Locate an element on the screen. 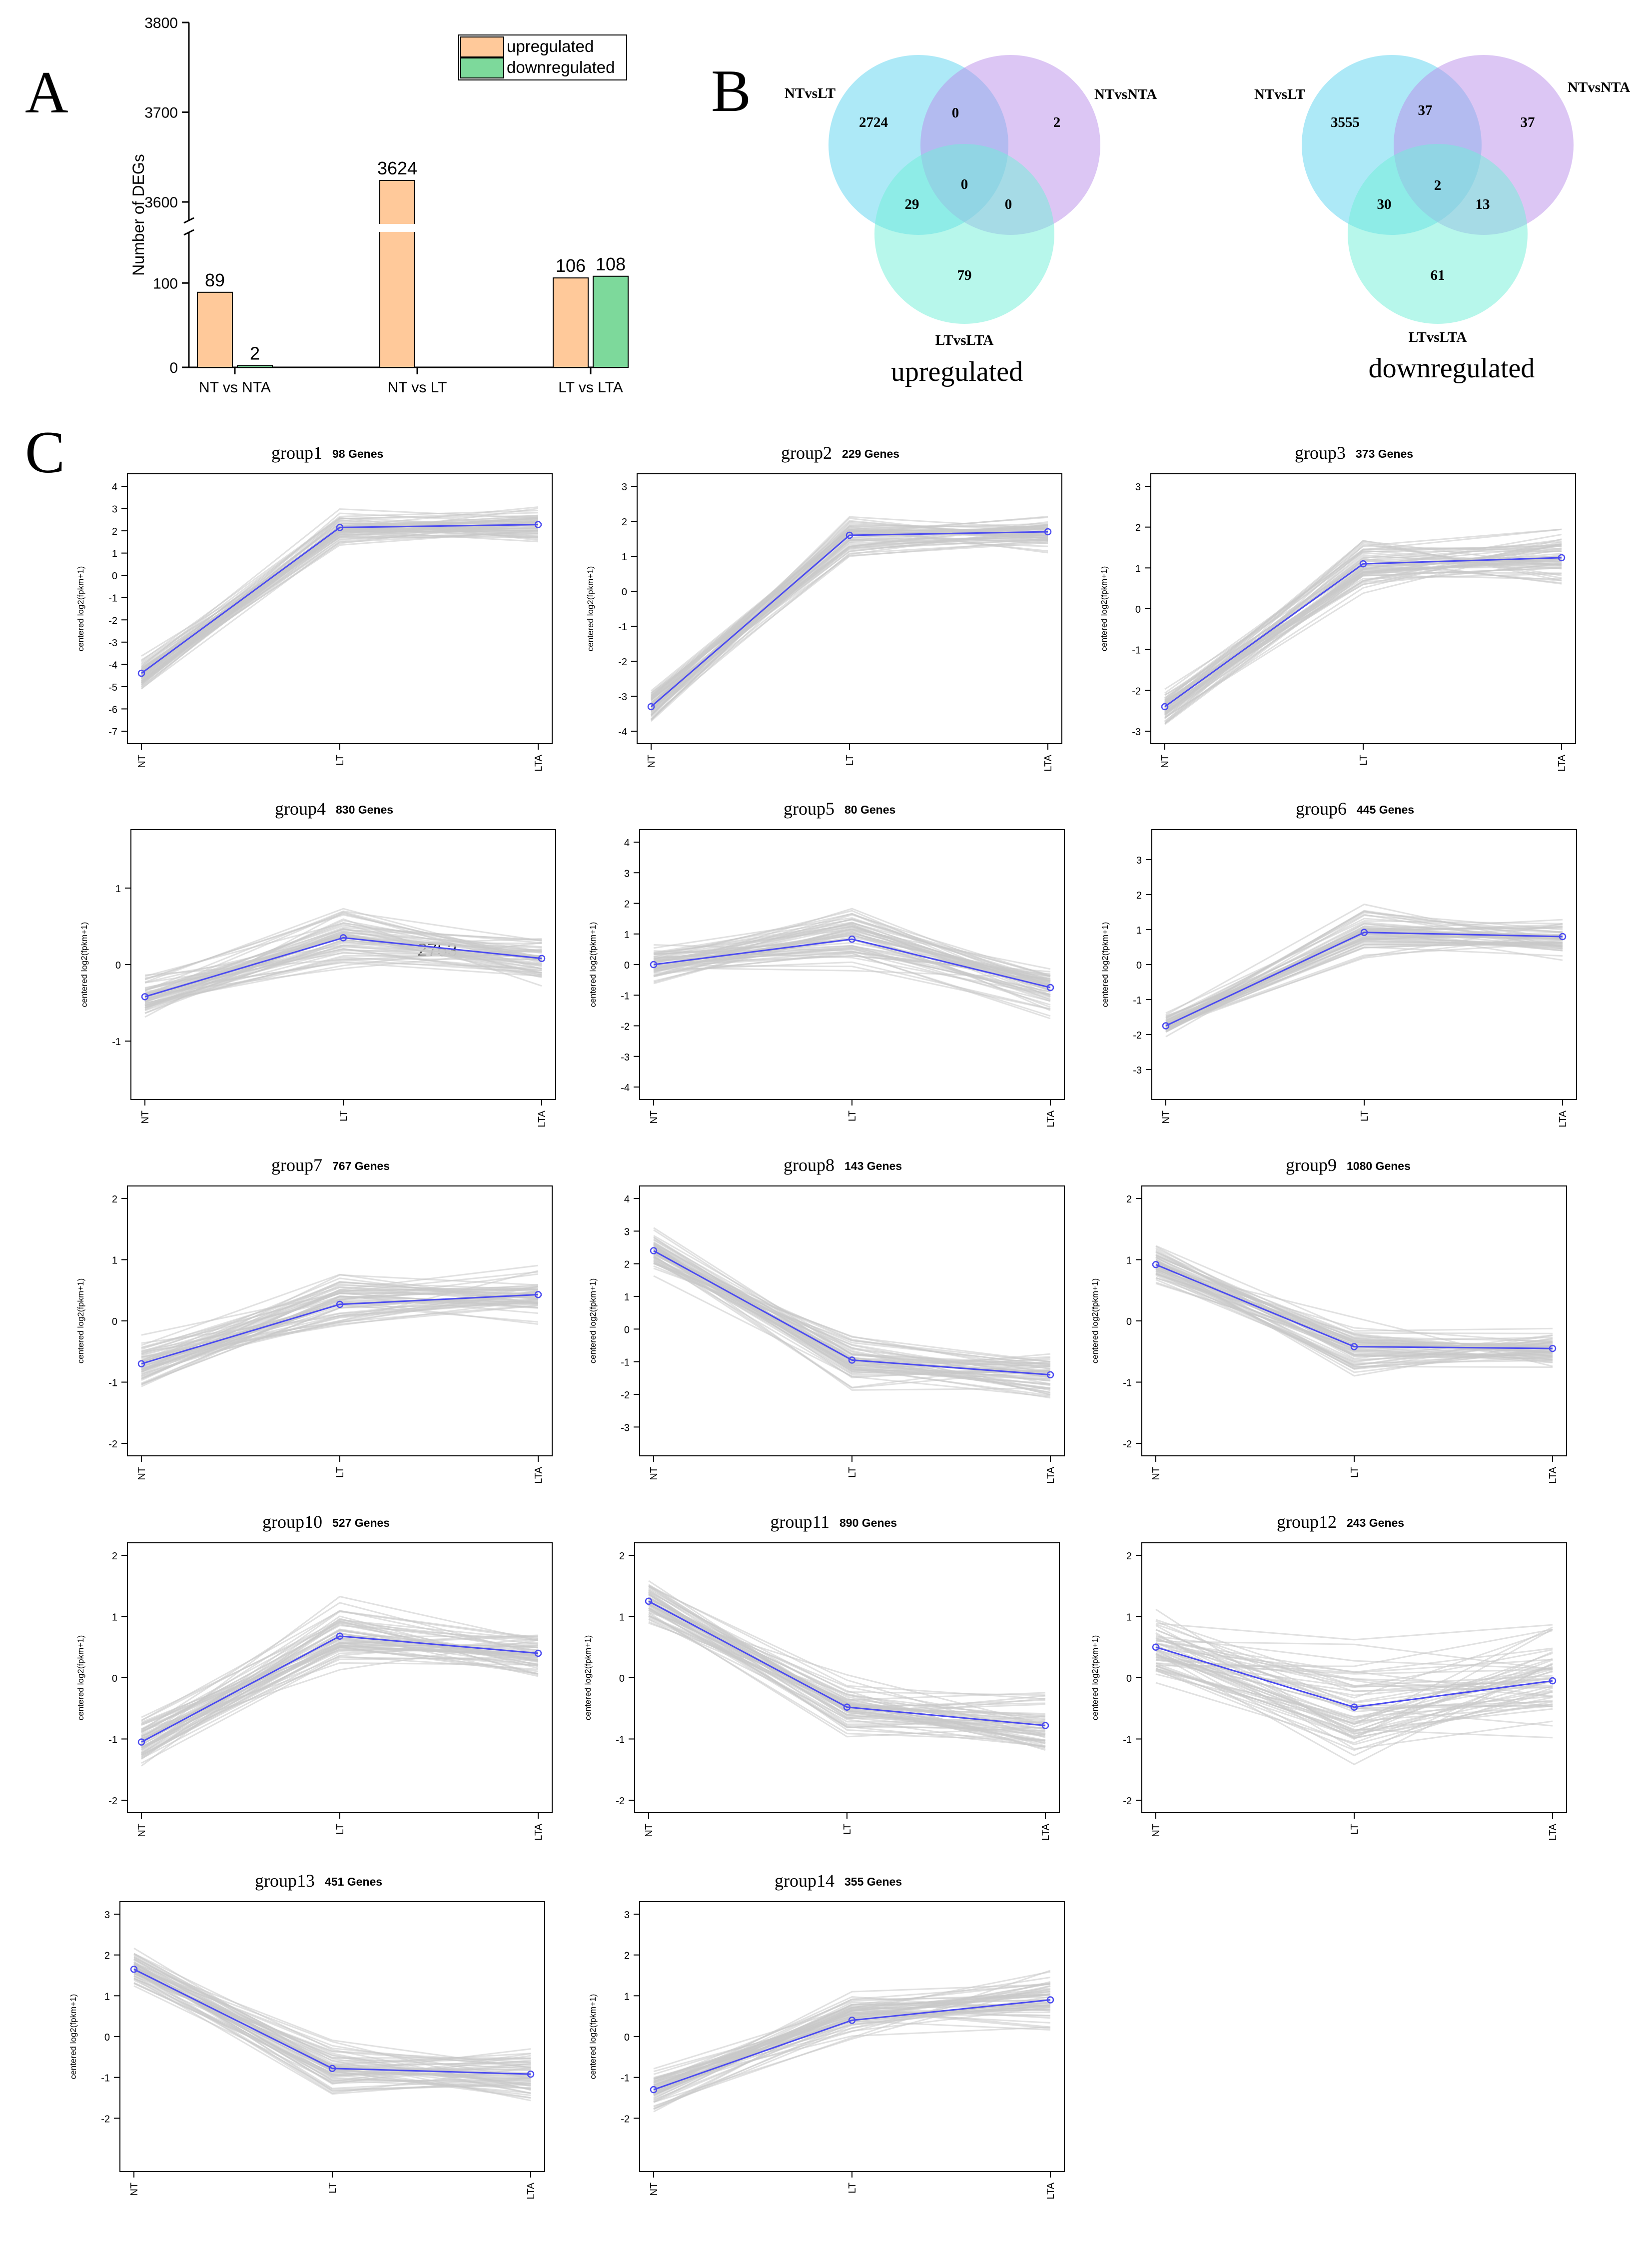 Image resolution: width=1652 pixels, height=2244 pixels. cluster-x-tick-label: LTA is located at coordinates (1553, 1831).